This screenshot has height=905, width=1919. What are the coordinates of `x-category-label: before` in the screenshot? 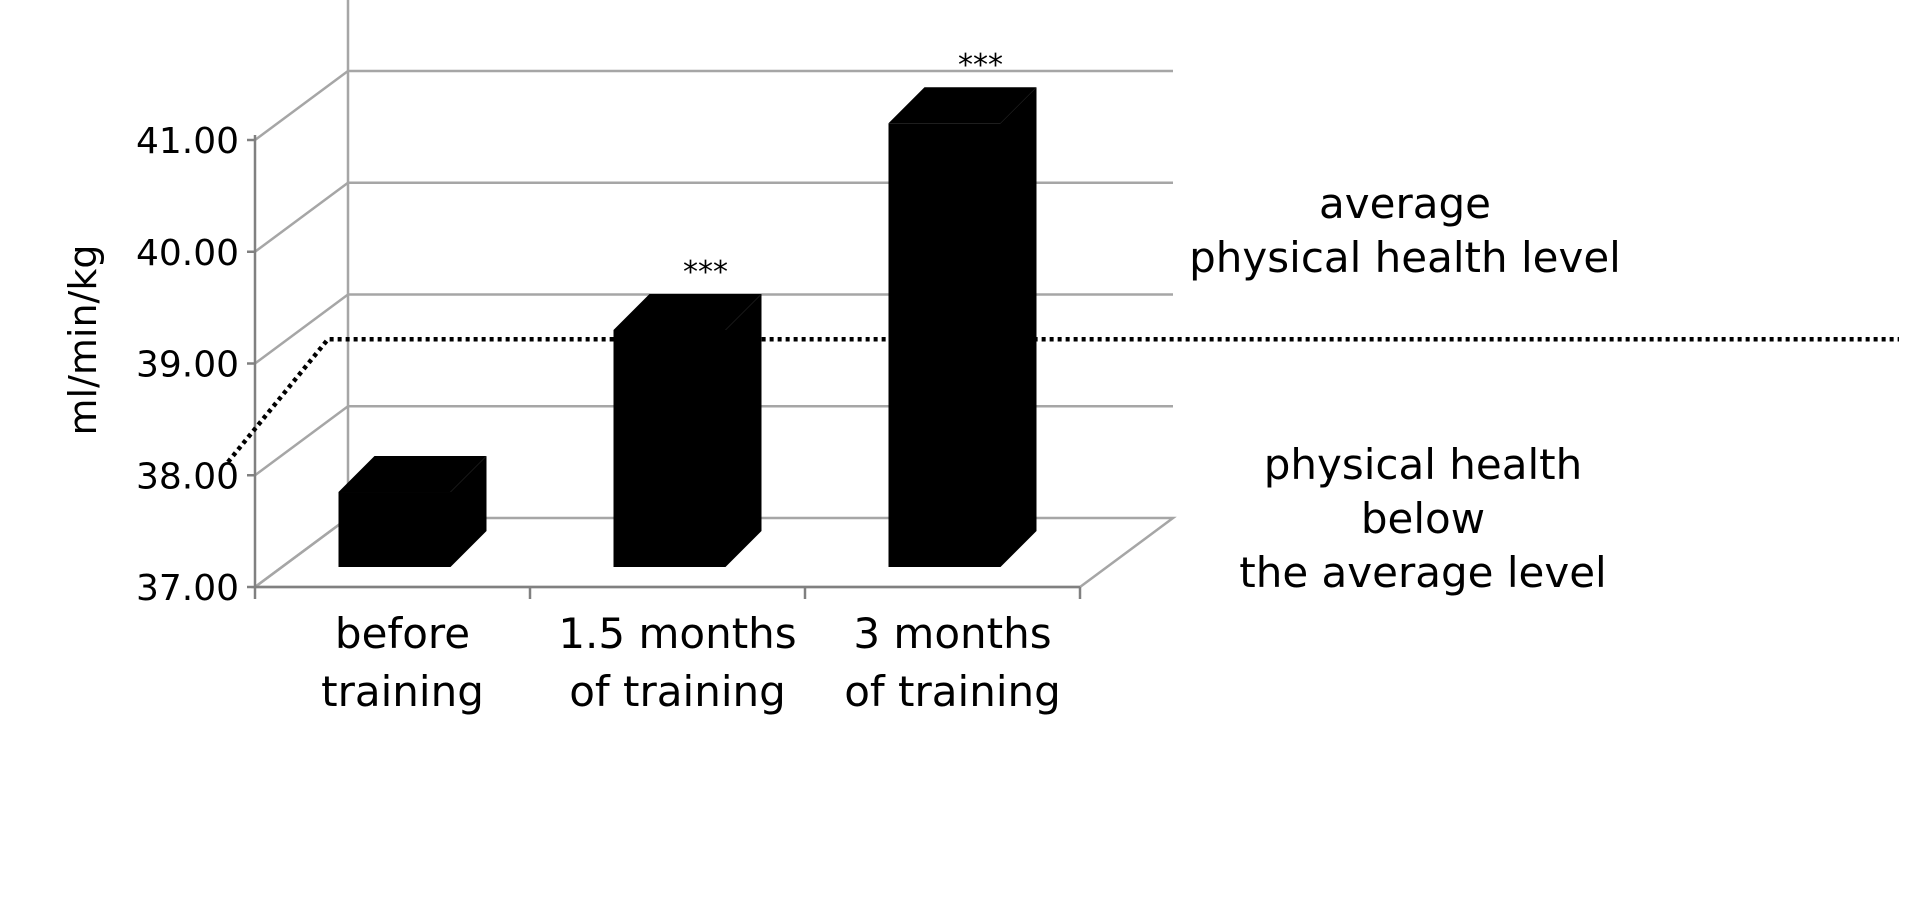 It's located at (402, 633).